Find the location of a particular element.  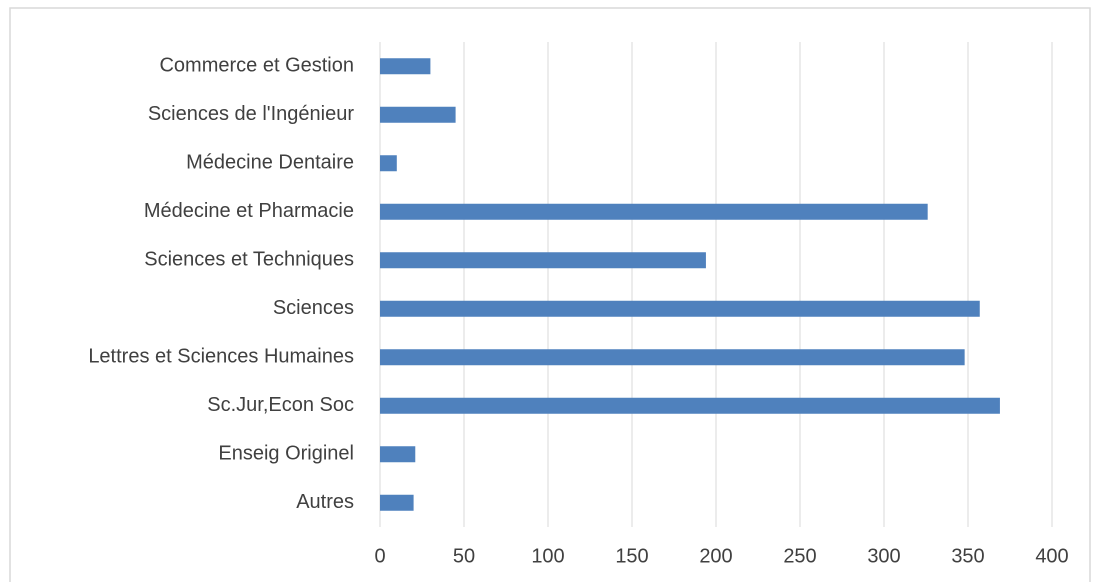

y-tick-label: Sciences is located at coordinates (313, 308).